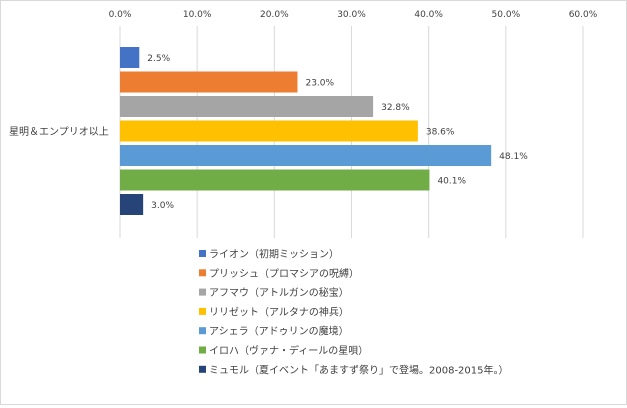 Image resolution: width=627 pixels, height=408 pixels. Describe the element at coordinates (359, 369) in the screenshot. I see `legend-label: ミュモル（夏イベント「あますず祭り」で登場。2008-2015年。）` at that location.